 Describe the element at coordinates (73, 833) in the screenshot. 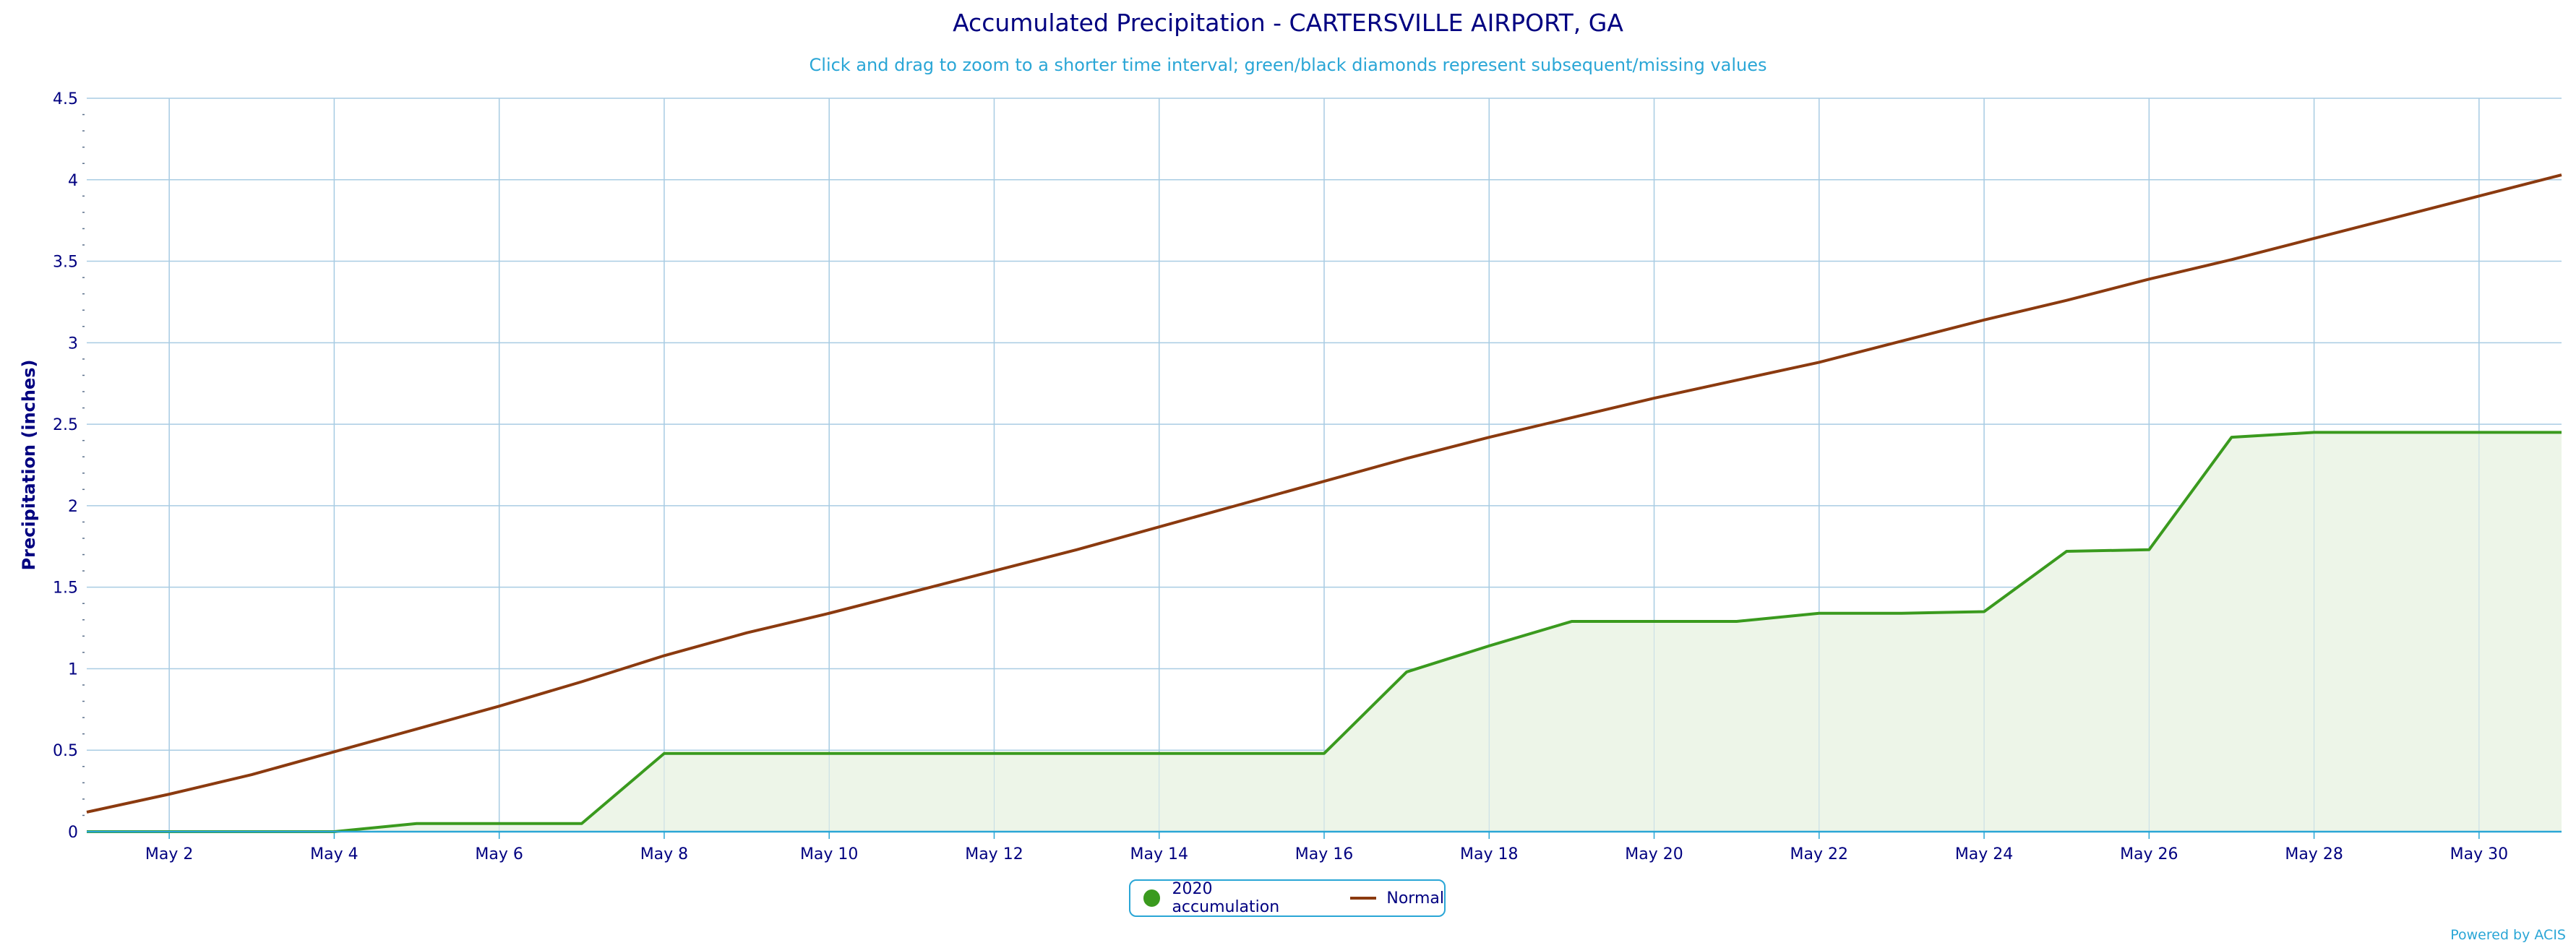

I see `y-tick-label: 0` at that location.